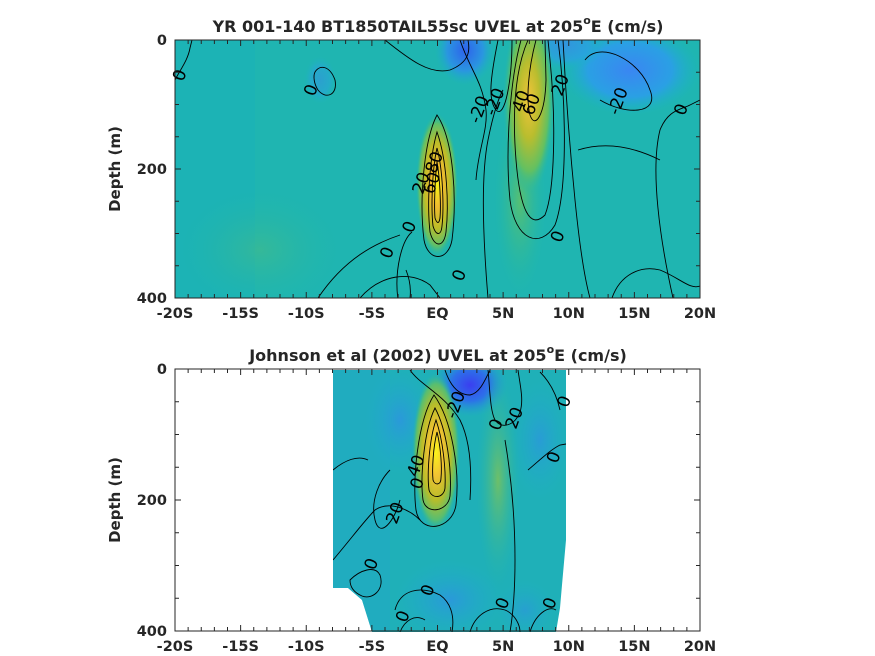 The width and height of the screenshot is (875, 656). I want to click on panel-2-contours, so click(449, 501).